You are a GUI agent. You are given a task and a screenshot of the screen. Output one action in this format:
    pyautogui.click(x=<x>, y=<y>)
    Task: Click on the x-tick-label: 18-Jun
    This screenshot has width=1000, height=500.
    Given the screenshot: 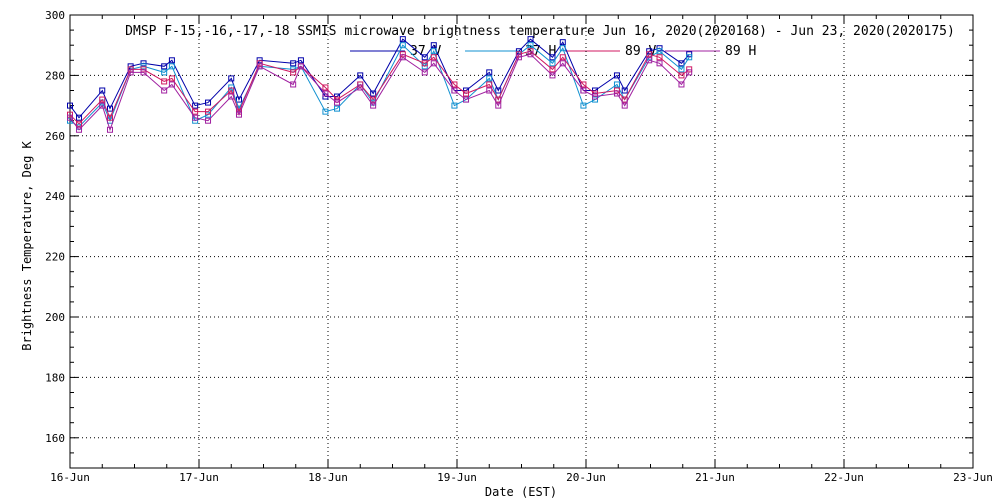 What is the action you would take?
    pyautogui.click(x=328, y=477)
    